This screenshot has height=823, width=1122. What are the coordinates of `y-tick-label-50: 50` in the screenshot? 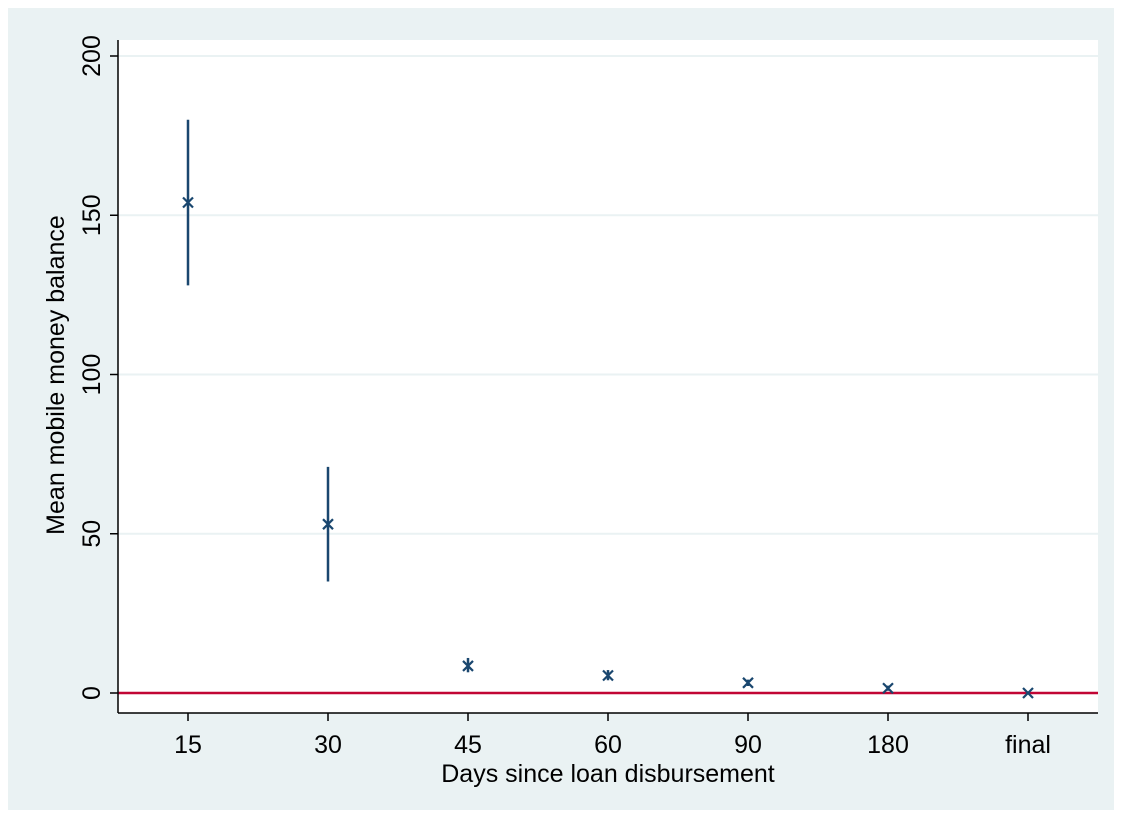 It's located at (92, 534).